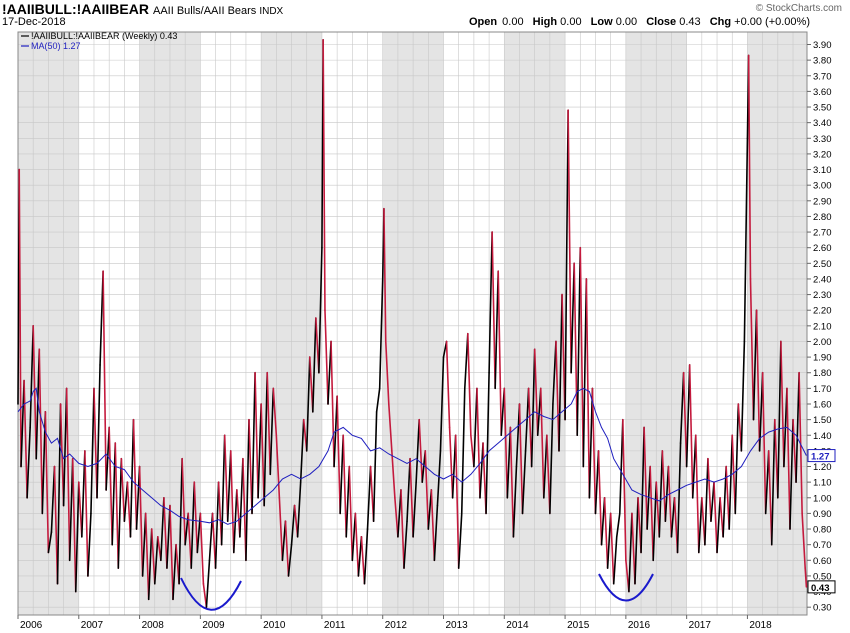 The image size is (850, 633). I want to click on y-tick-label: 0.80, so click(822, 530).